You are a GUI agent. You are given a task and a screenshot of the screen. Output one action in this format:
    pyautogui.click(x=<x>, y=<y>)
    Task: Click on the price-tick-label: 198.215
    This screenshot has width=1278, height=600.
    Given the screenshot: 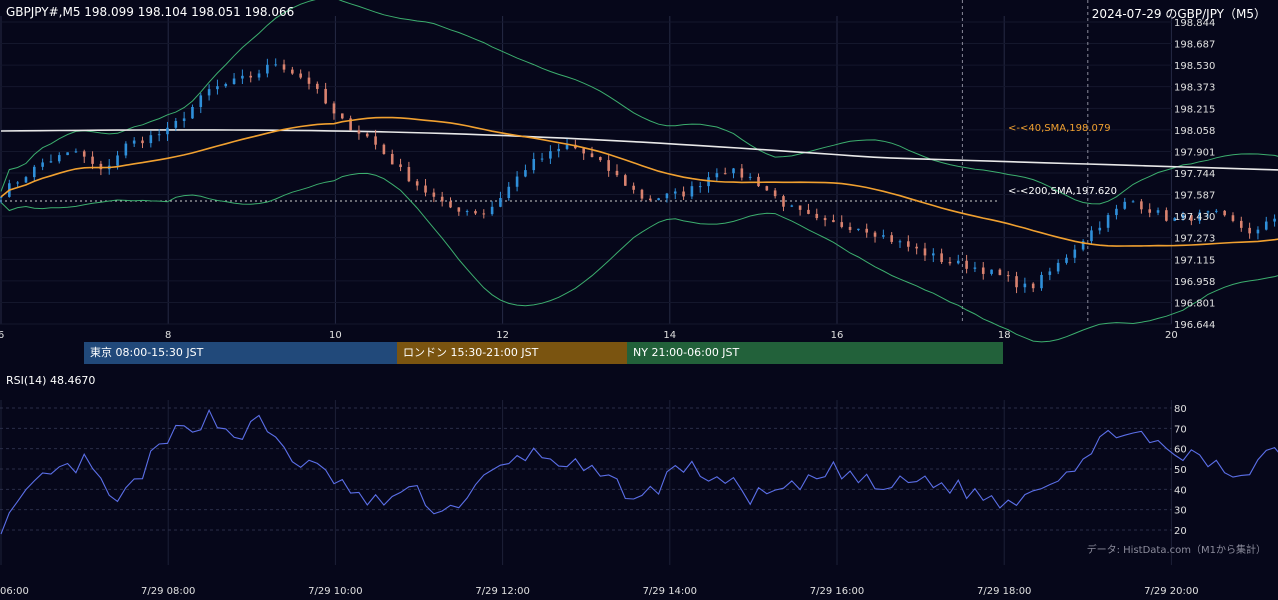 What is the action you would take?
    pyautogui.click(x=1194, y=109)
    